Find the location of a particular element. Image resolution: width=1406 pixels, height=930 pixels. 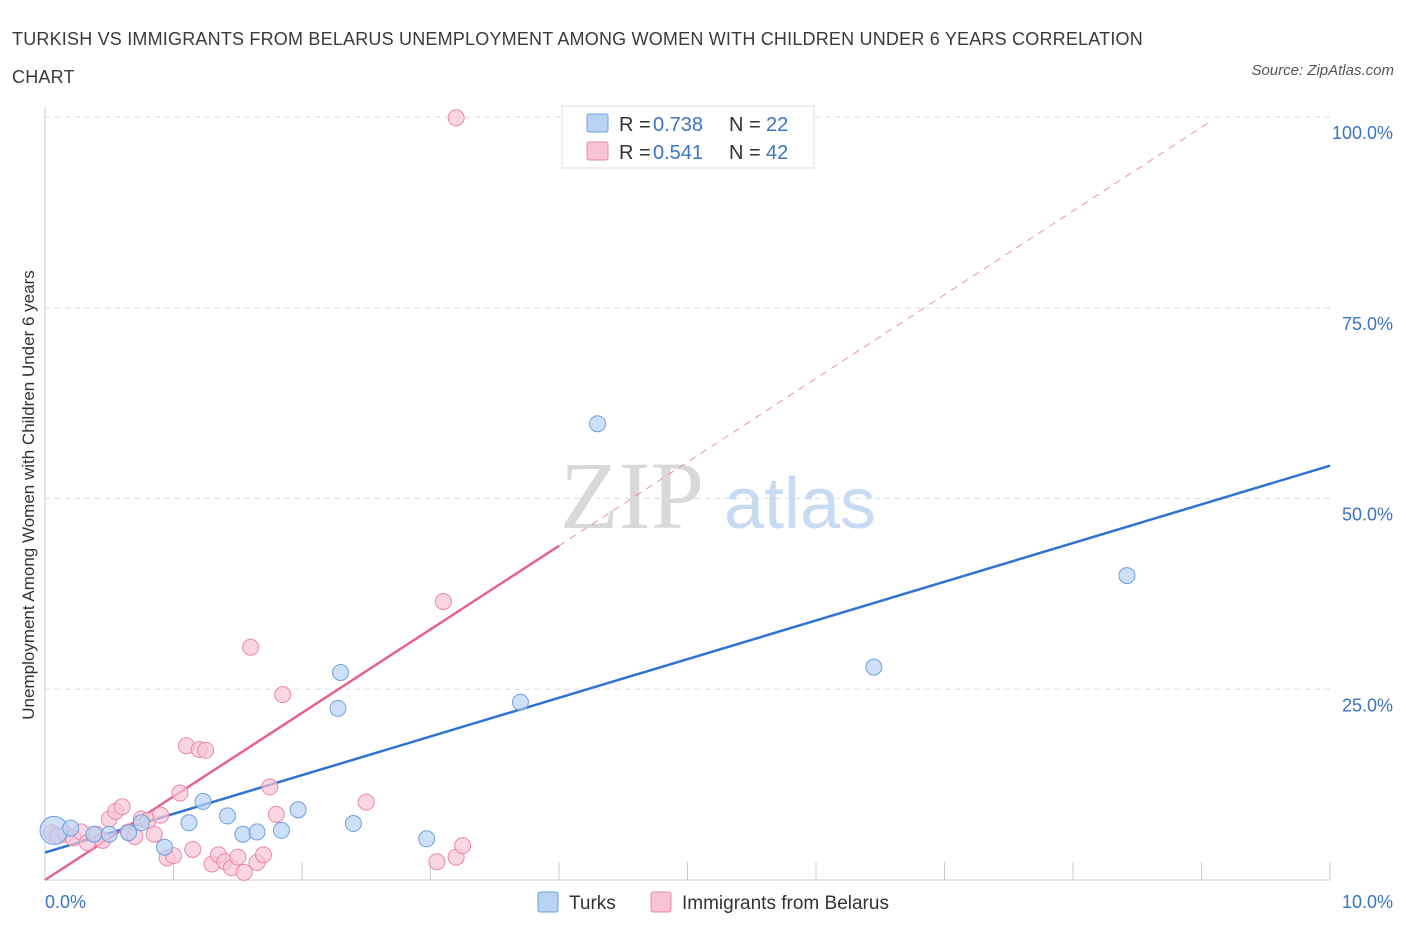

legend-n-label-turks: N = is located at coordinates (745, 125).